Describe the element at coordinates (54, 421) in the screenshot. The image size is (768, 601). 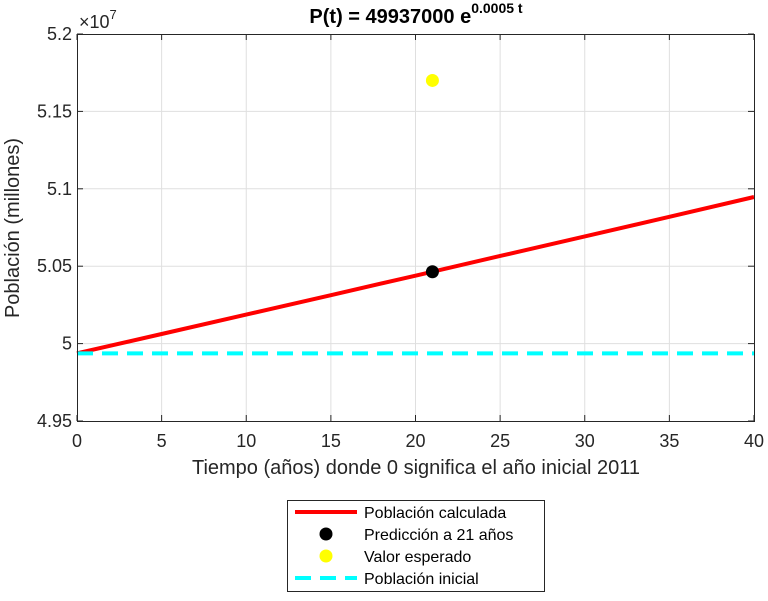
I see `y-tick-label: 4.95` at that location.